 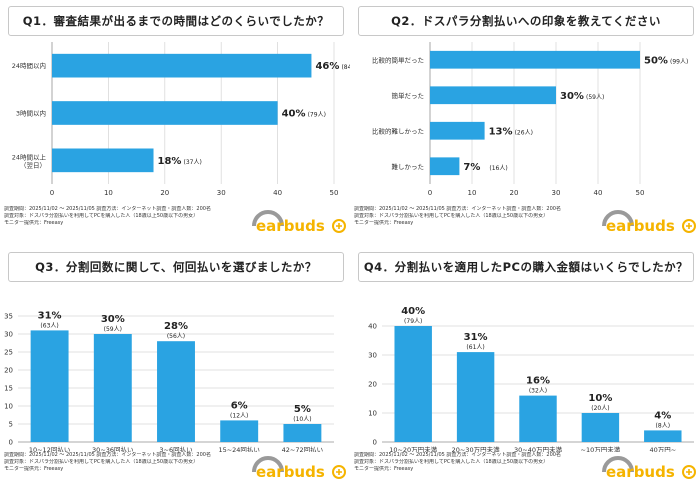 What do you see at coordinates (663, 425) in the screenshot?
I see `count-label: (8人)` at bounding box center [663, 425].